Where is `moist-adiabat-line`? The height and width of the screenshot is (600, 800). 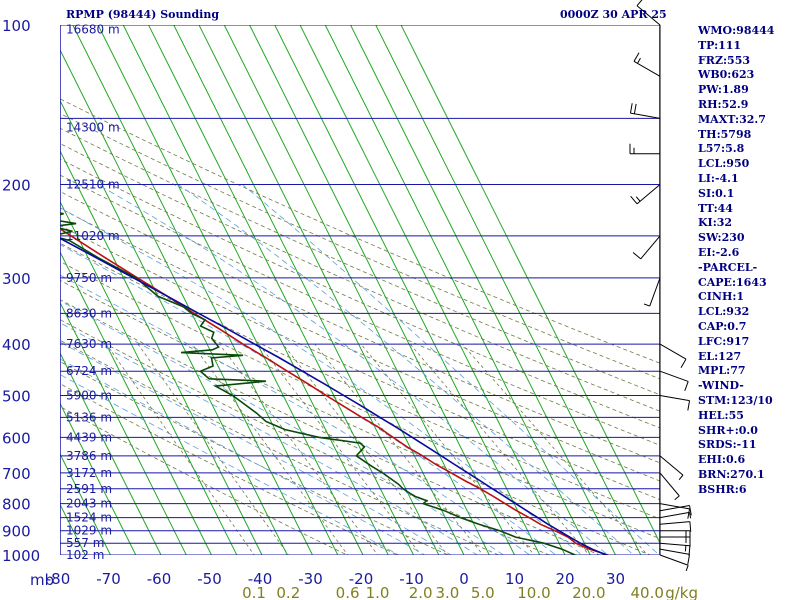 moist-adiabat-line is located at coordinates (230, 464).